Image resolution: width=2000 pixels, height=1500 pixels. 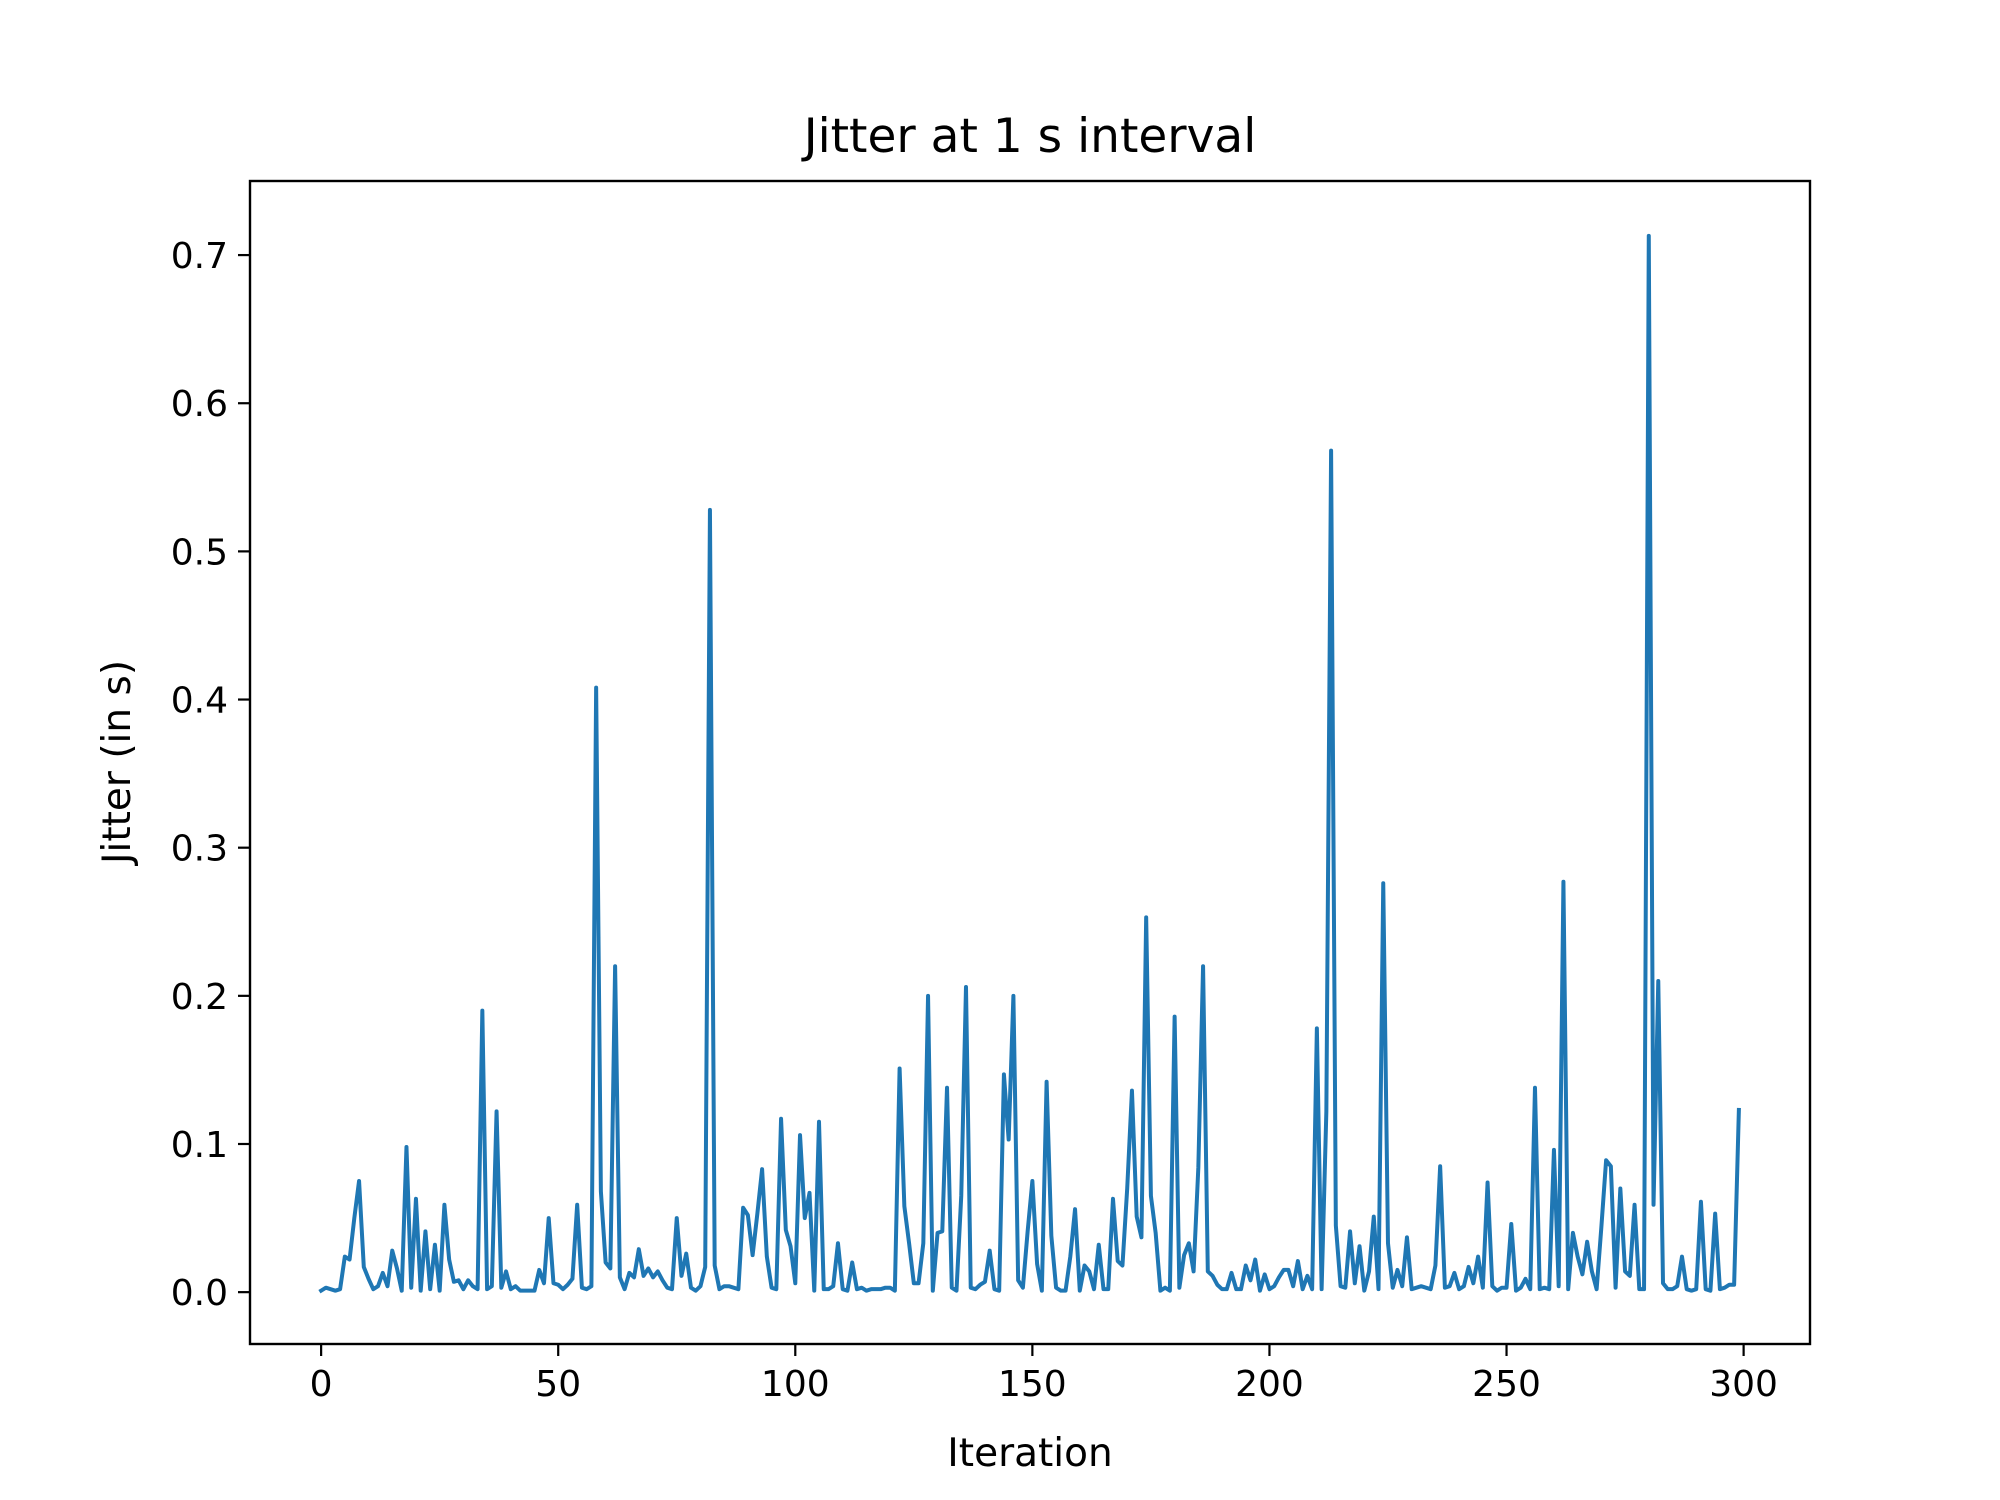 What do you see at coordinates (795, 1384) in the screenshot?
I see `x-tick-label: 100` at bounding box center [795, 1384].